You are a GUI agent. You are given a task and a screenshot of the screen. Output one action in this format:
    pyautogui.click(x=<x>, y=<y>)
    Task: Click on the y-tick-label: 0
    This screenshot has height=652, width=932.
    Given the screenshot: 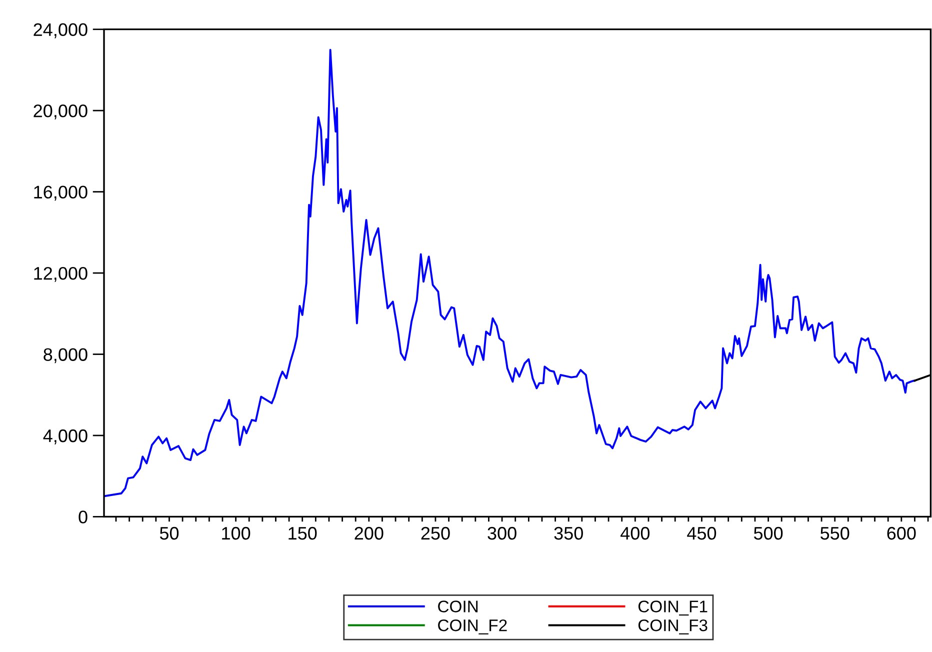 What is the action you would take?
    pyautogui.click(x=83, y=517)
    